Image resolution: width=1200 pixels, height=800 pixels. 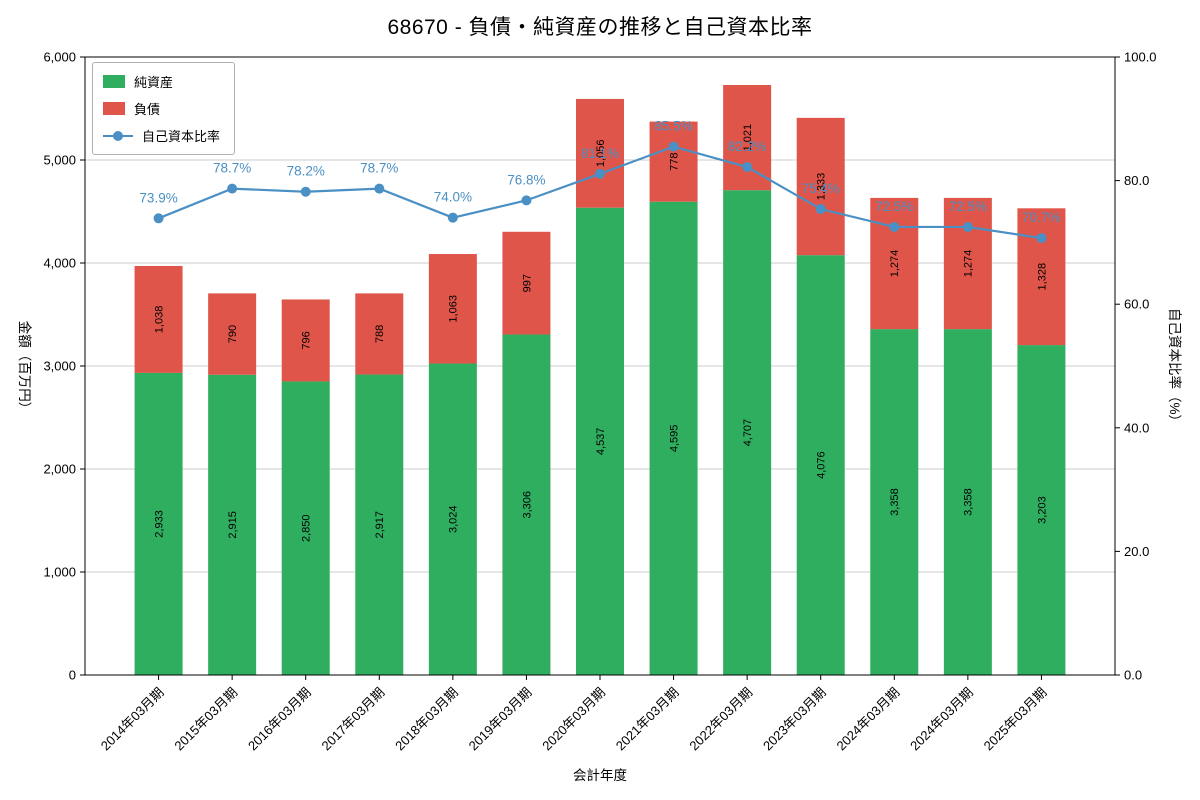 I want to click on bar-value-label-liabilities: 997, so click(x=527, y=283).